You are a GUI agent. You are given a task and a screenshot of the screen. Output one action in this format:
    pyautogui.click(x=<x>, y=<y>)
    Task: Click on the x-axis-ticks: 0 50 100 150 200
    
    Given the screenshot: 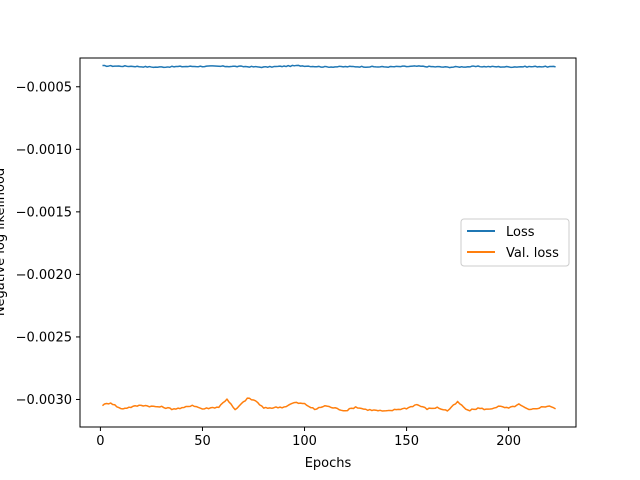 What is the action you would take?
    pyautogui.click(x=308, y=438)
    